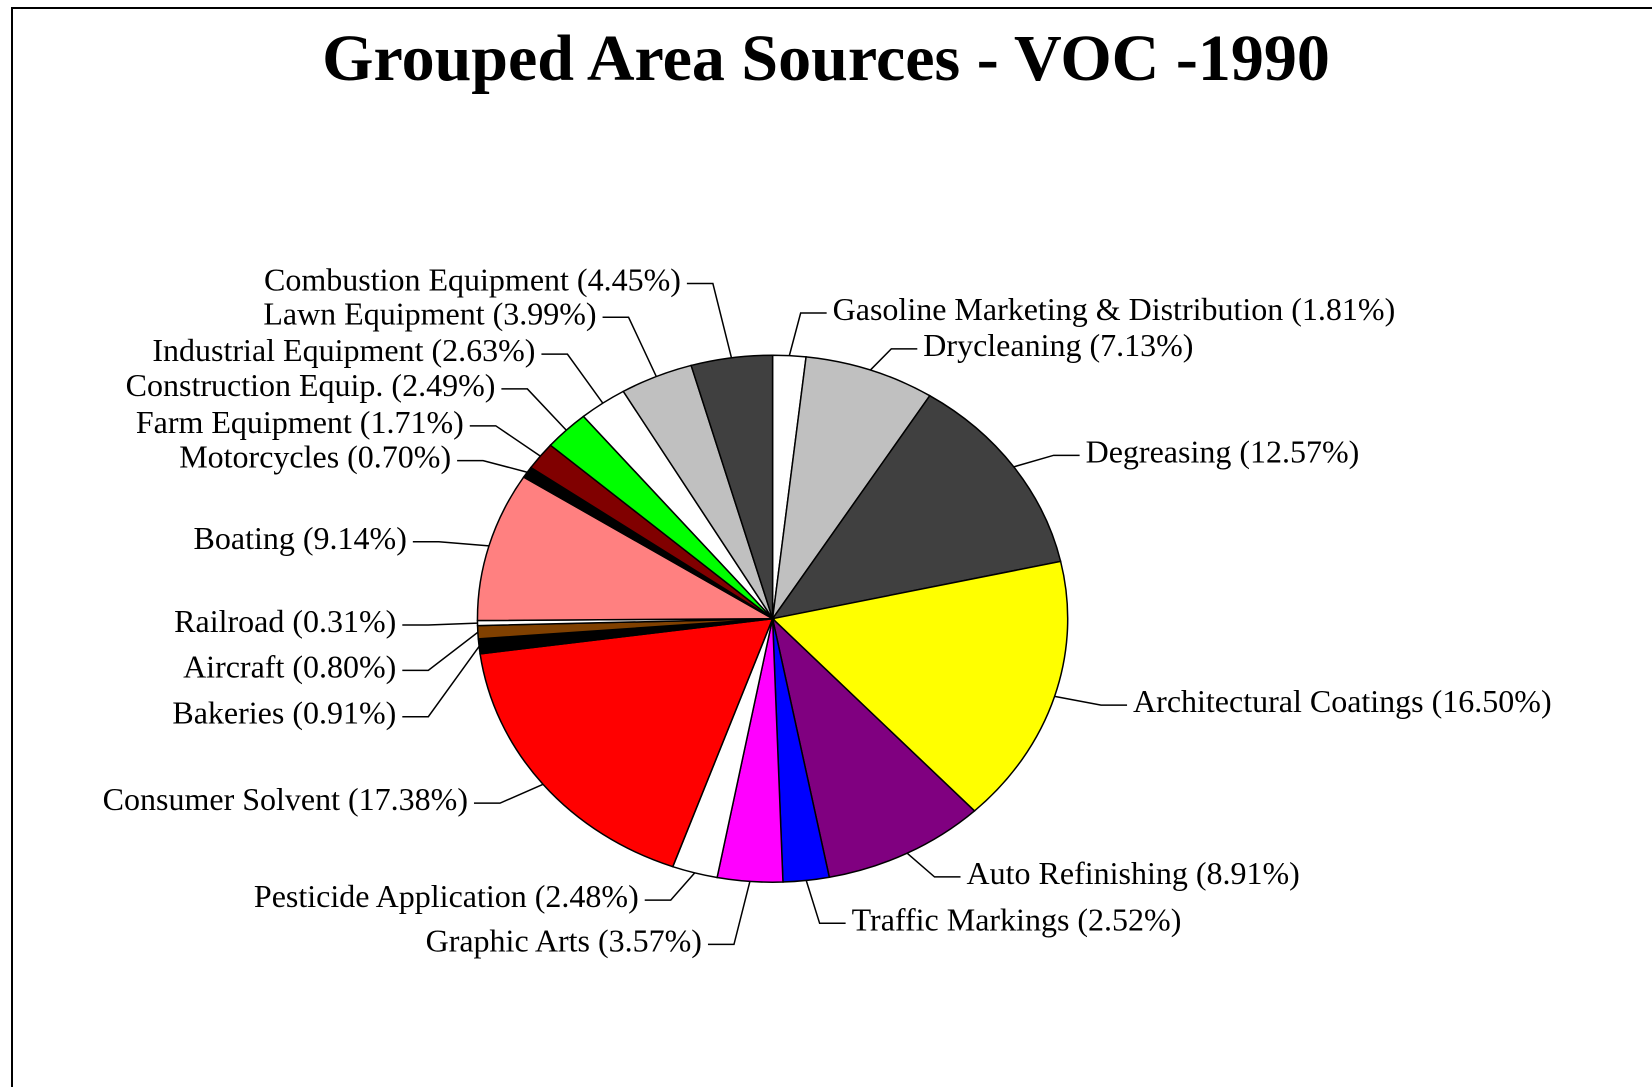 Image resolution: width=1652 pixels, height=1087 pixels. I want to click on slice-value-label: (0.91%), so click(344, 713).